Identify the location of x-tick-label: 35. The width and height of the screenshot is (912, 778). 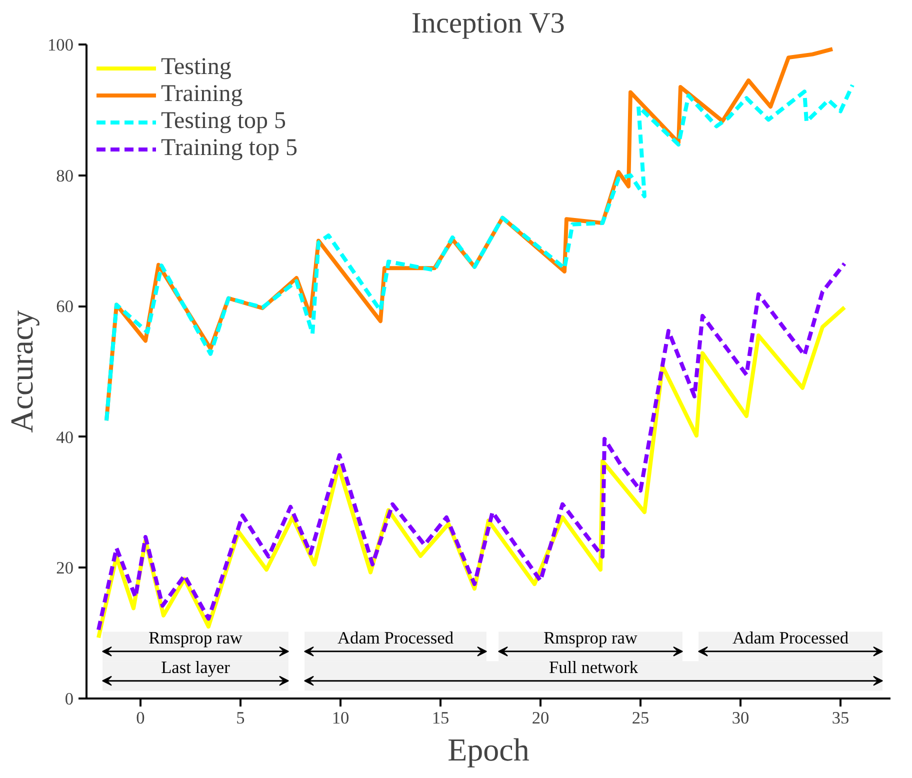
(841, 718).